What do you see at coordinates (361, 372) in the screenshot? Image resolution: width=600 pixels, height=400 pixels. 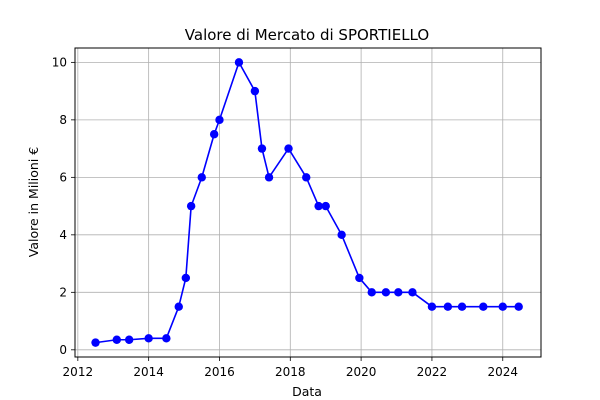 I see `x-tick-label: 2020` at bounding box center [361, 372].